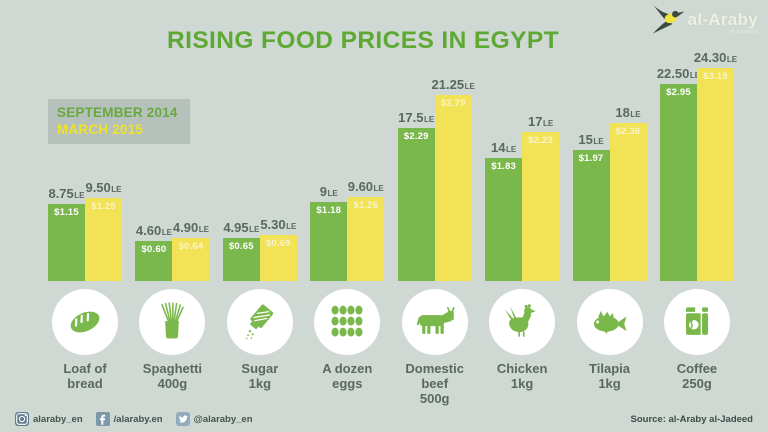 The width and height of the screenshot is (768, 432). What do you see at coordinates (278, 257) in the screenshot?
I see `bar-march-2015: $0.69` at bounding box center [278, 257].